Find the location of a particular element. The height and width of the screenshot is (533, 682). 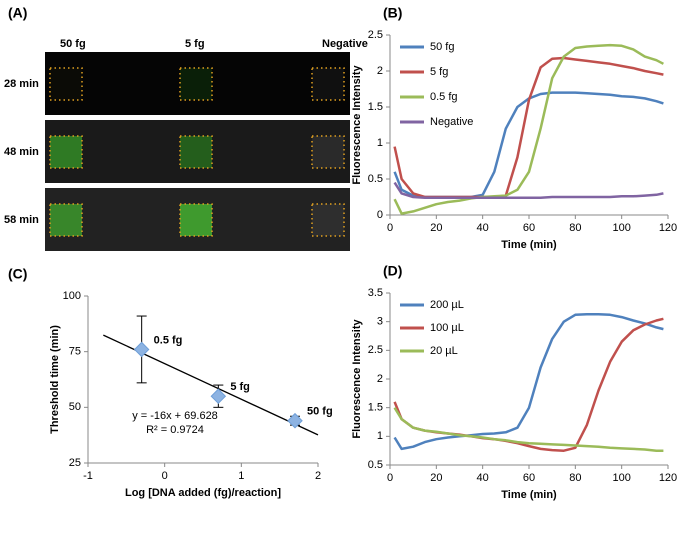

row-label: 28 min is located at coordinates (21, 84).